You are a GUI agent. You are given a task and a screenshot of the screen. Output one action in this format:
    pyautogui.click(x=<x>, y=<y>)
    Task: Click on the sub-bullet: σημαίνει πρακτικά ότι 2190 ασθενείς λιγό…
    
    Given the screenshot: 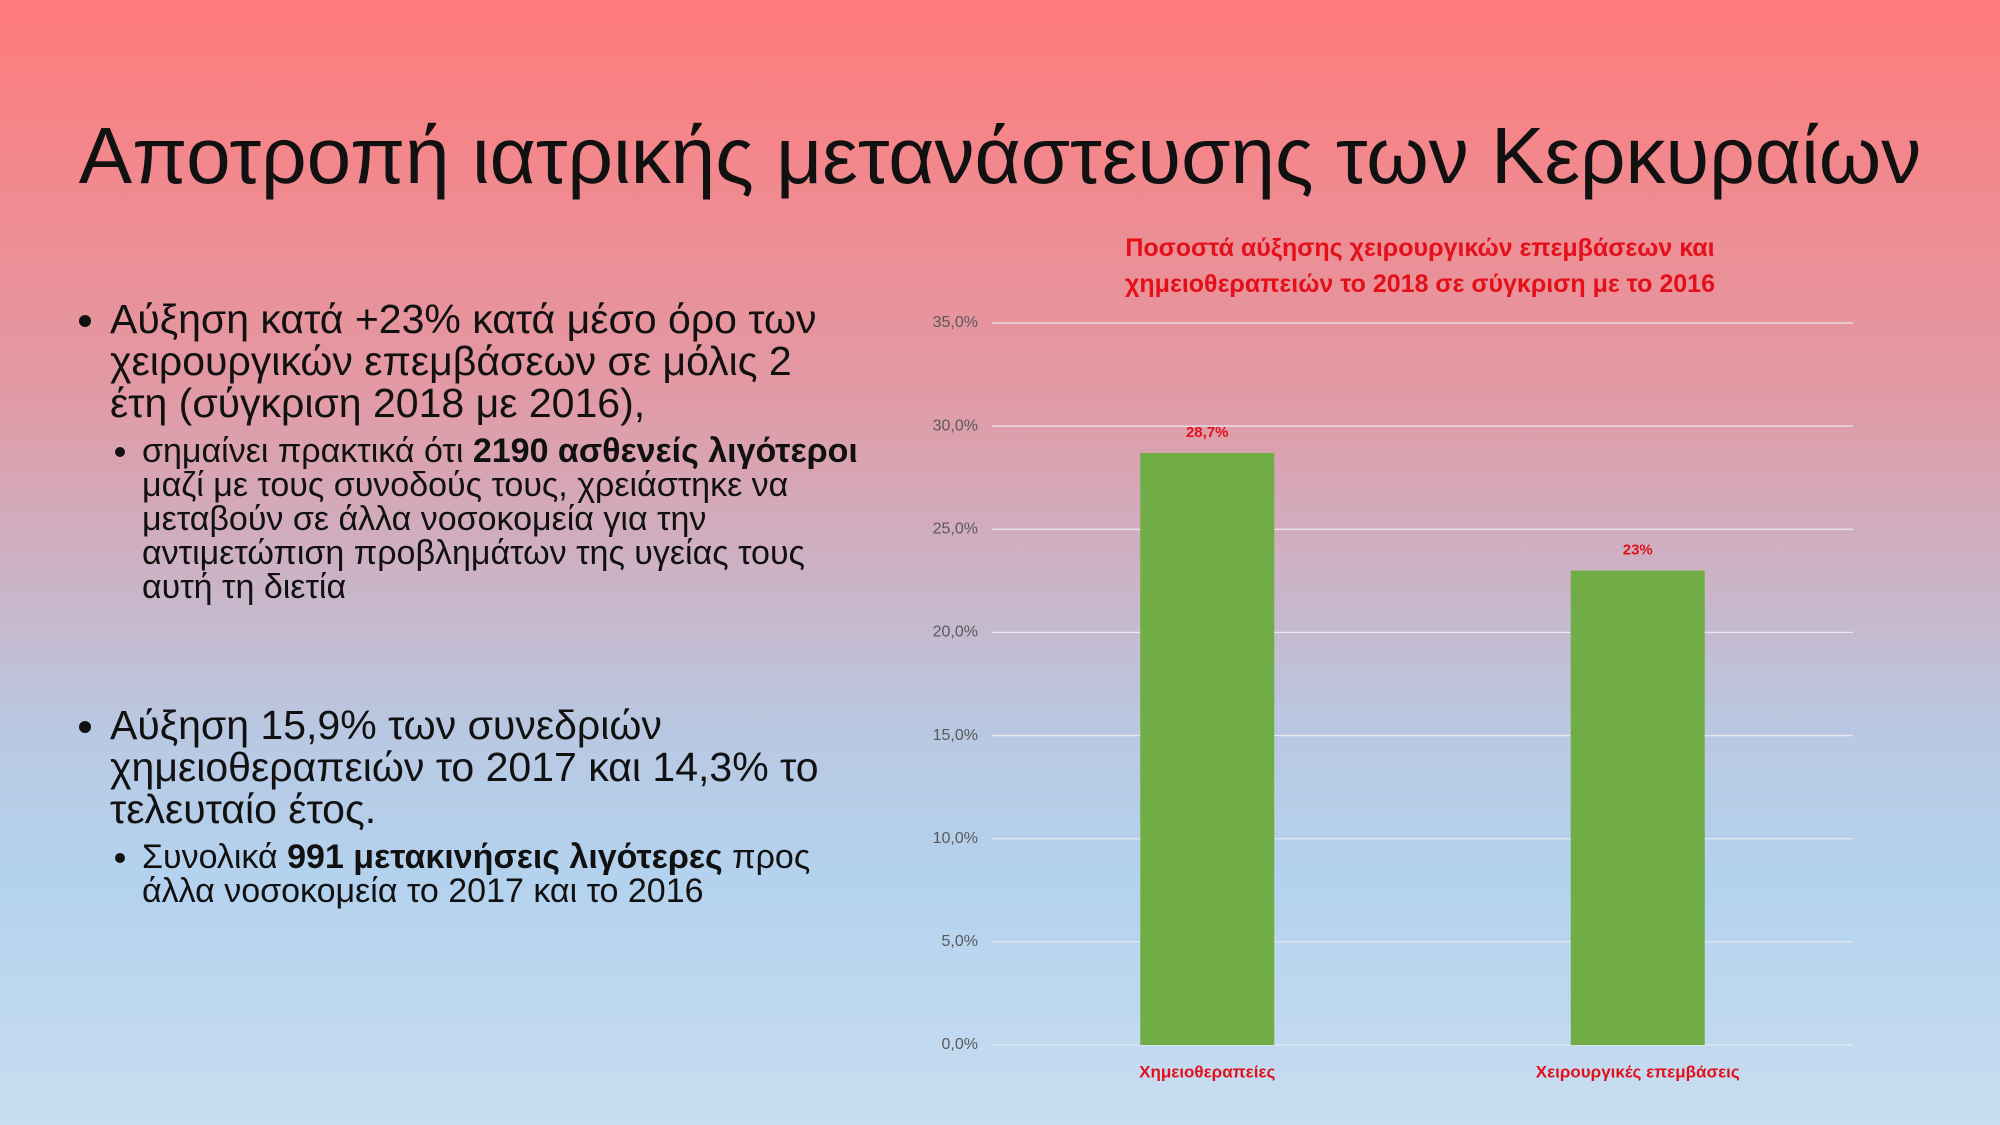 What is the action you would take?
    pyautogui.click(x=501, y=519)
    